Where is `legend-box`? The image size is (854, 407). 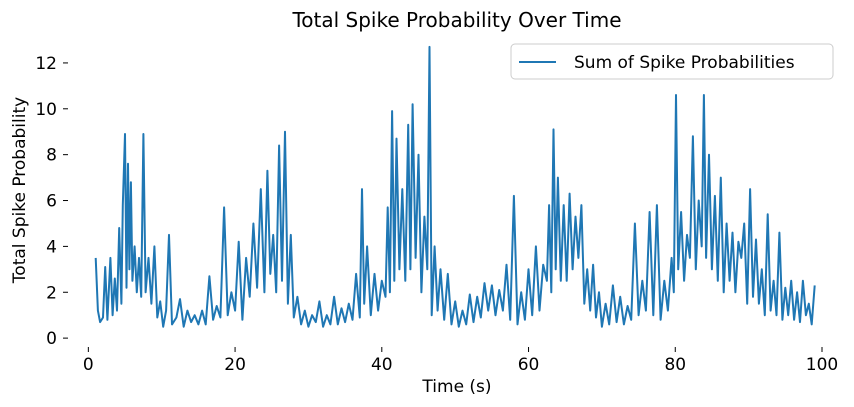 legend-box is located at coordinates (672, 61).